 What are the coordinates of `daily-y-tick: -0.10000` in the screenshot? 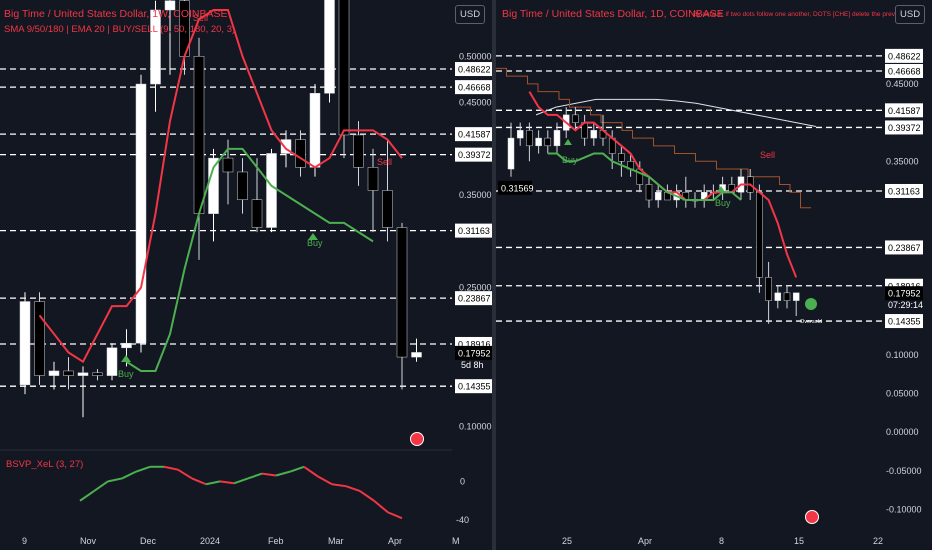 It's located at (904, 510).